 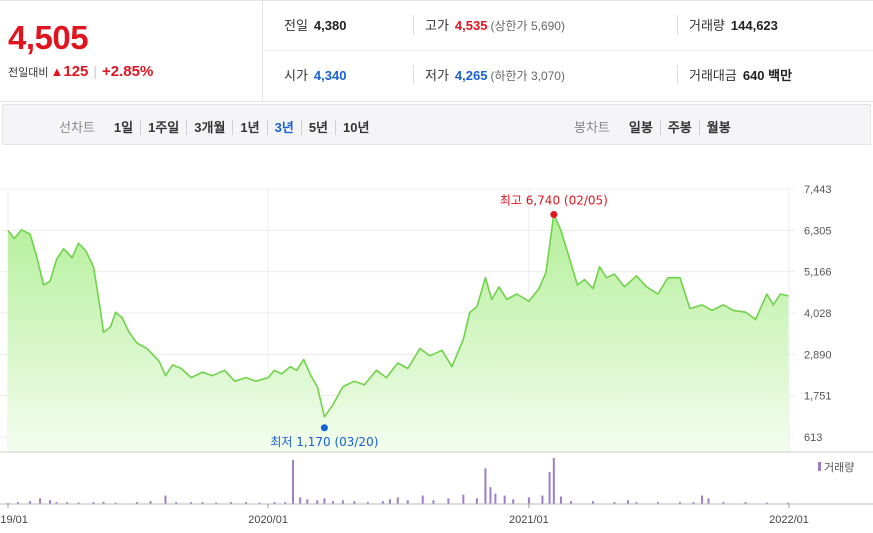 I want to click on x-tick-label: 2020/01, so click(x=268, y=520).